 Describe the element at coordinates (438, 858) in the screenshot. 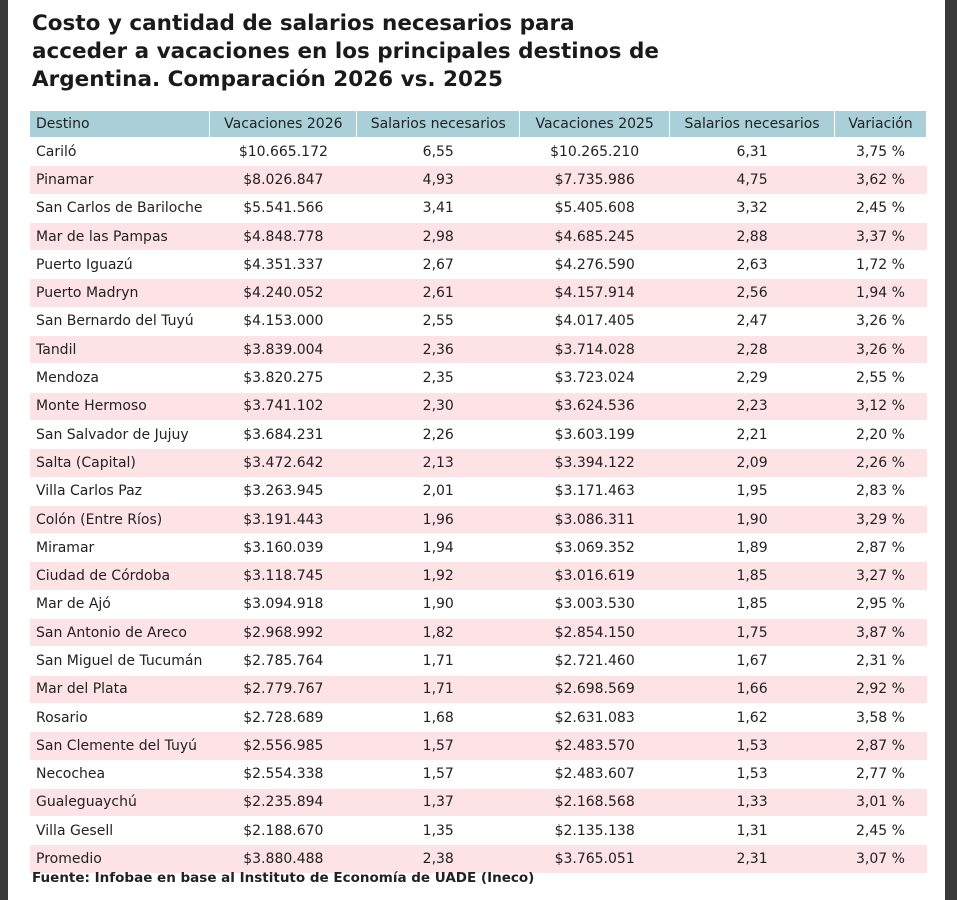

I see `table-cell: 2,38` at that location.